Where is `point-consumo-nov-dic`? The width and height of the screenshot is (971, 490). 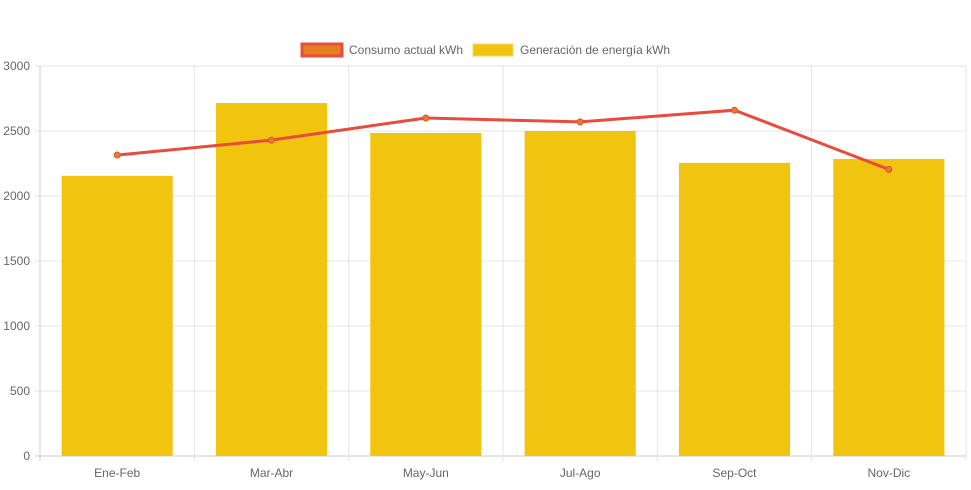 point-consumo-nov-dic is located at coordinates (889, 169).